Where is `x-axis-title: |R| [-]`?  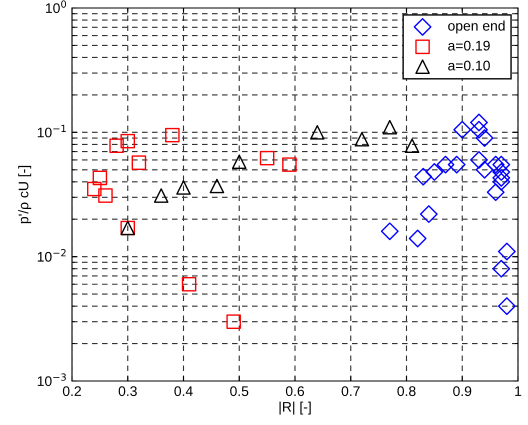 x-axis-title: |R| [-] is located at coordinates (295, 408).